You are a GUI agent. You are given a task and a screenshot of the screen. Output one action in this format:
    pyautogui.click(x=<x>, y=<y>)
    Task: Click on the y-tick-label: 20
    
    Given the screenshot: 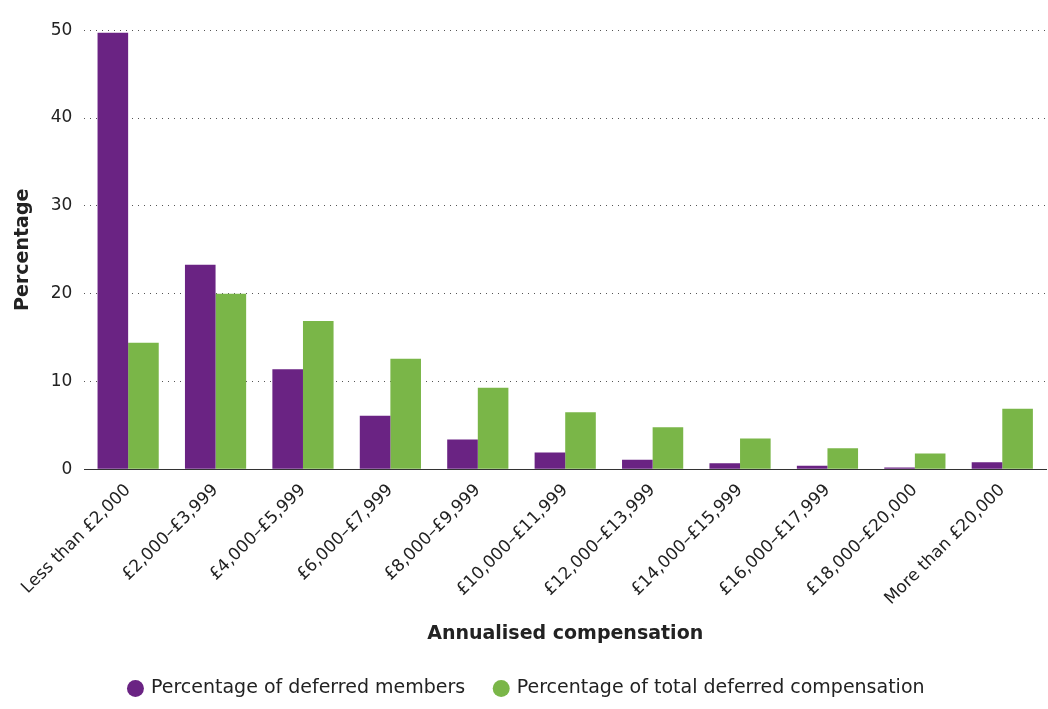 What is the action you would take?
    pyautogui.click(x=61, y=292)
    